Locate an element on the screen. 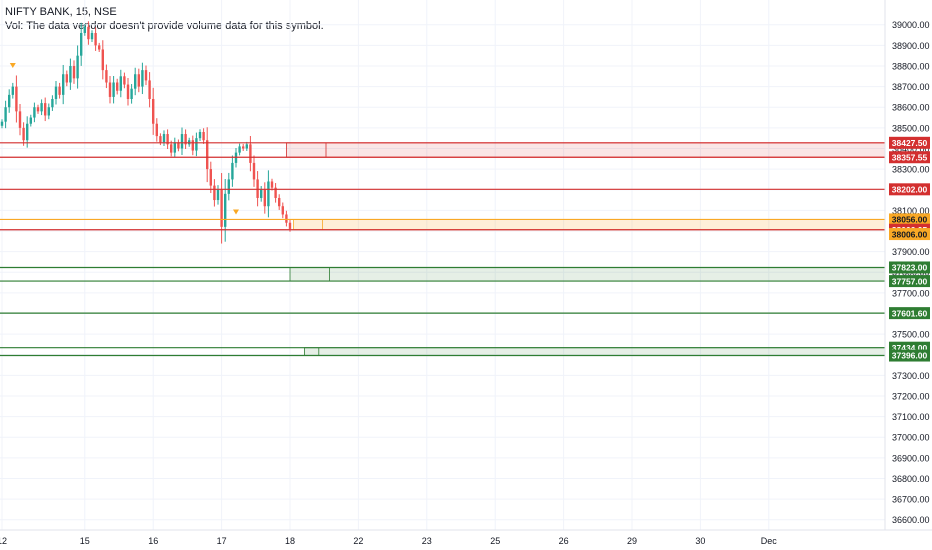  time-tick-label: Dec is located at coordinates (769, 541).